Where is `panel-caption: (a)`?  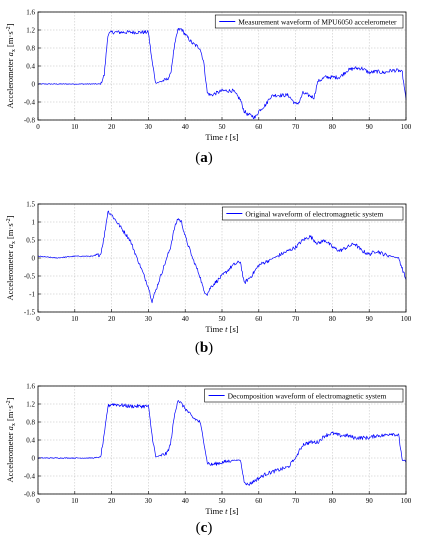
panel-caption: (a) is located at coordinates (204, 158).